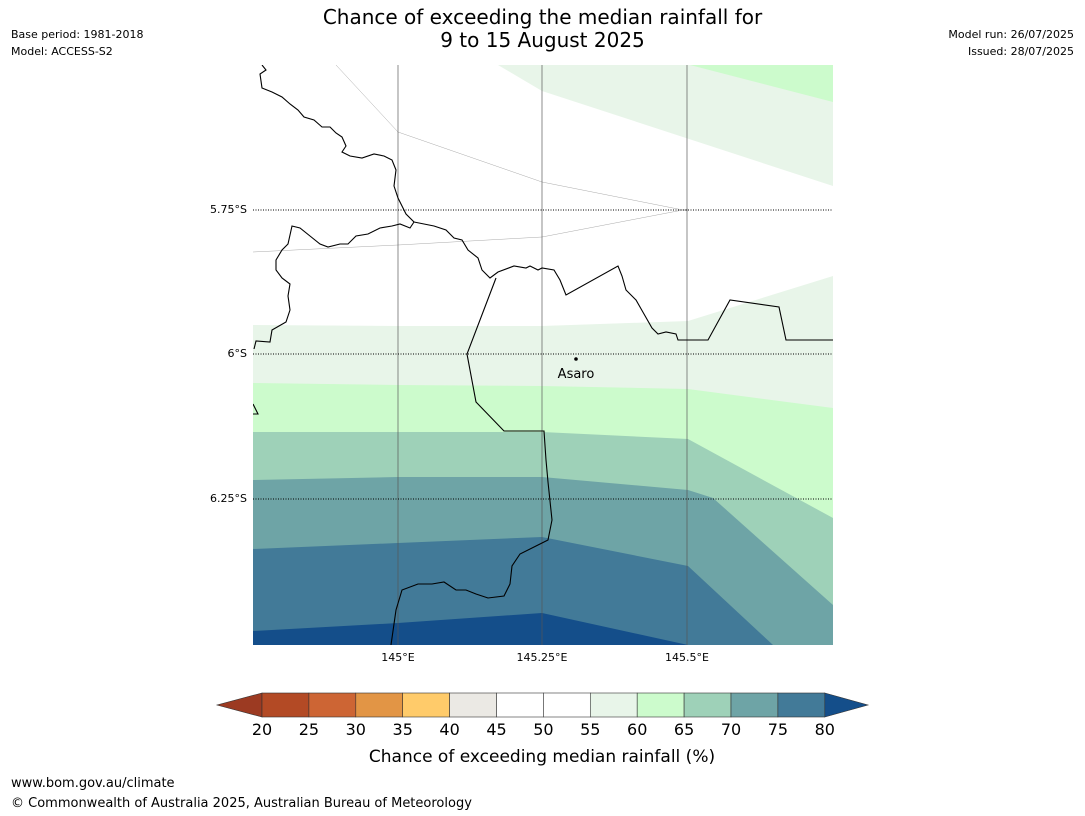 The image size is (1085, 816). Describe the element at coordinates (449, 729) in the screenshot. I see `colorbar-tick-label: 40` at that location.